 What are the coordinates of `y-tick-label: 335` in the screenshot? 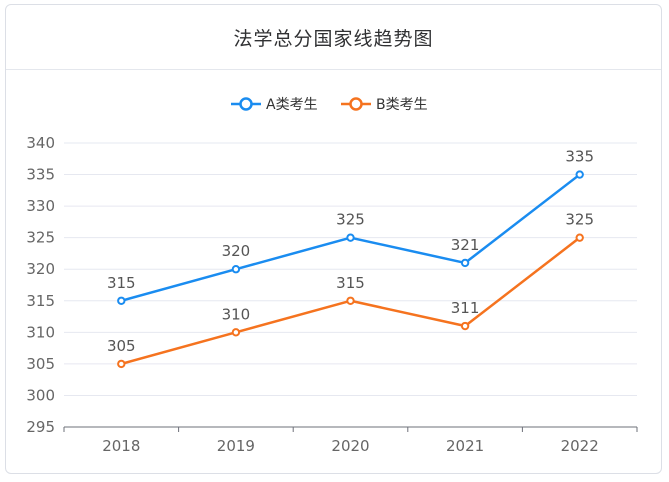 It's located at (40, 175).